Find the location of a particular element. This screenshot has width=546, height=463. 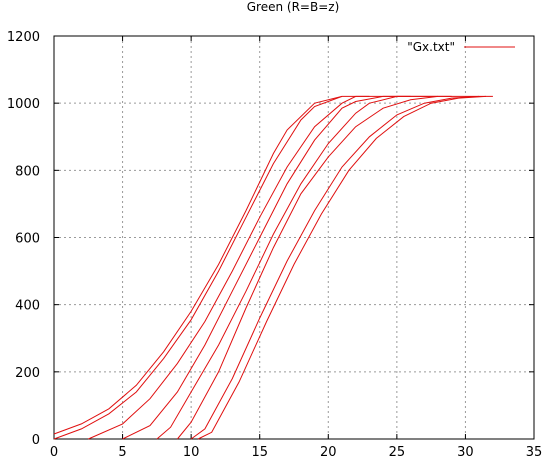

x-tick-label: 30 is located at coordinates (465, 452).